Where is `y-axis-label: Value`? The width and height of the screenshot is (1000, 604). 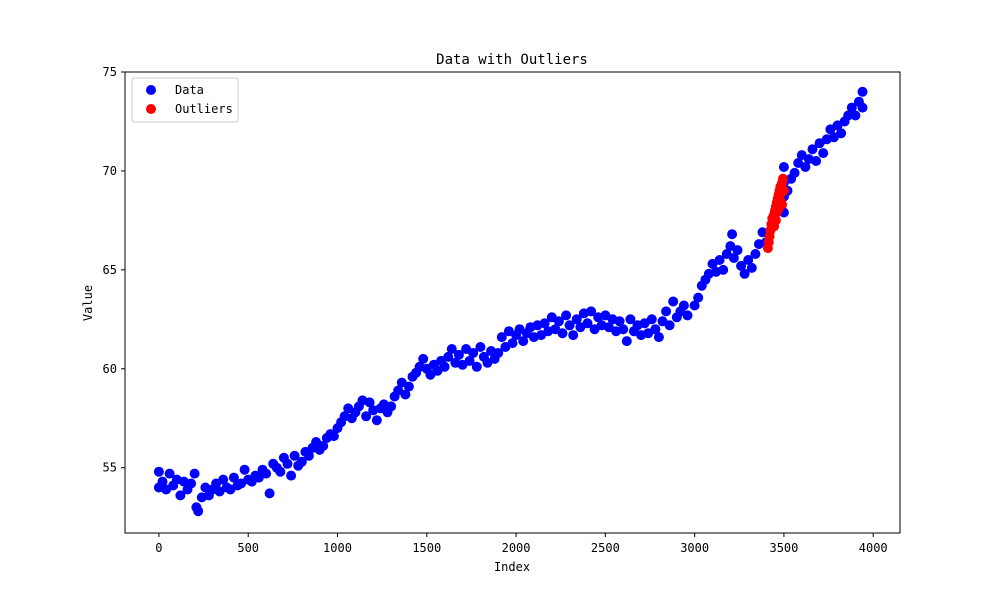
y-axis-label: Value is located at coordinates (88, 303).